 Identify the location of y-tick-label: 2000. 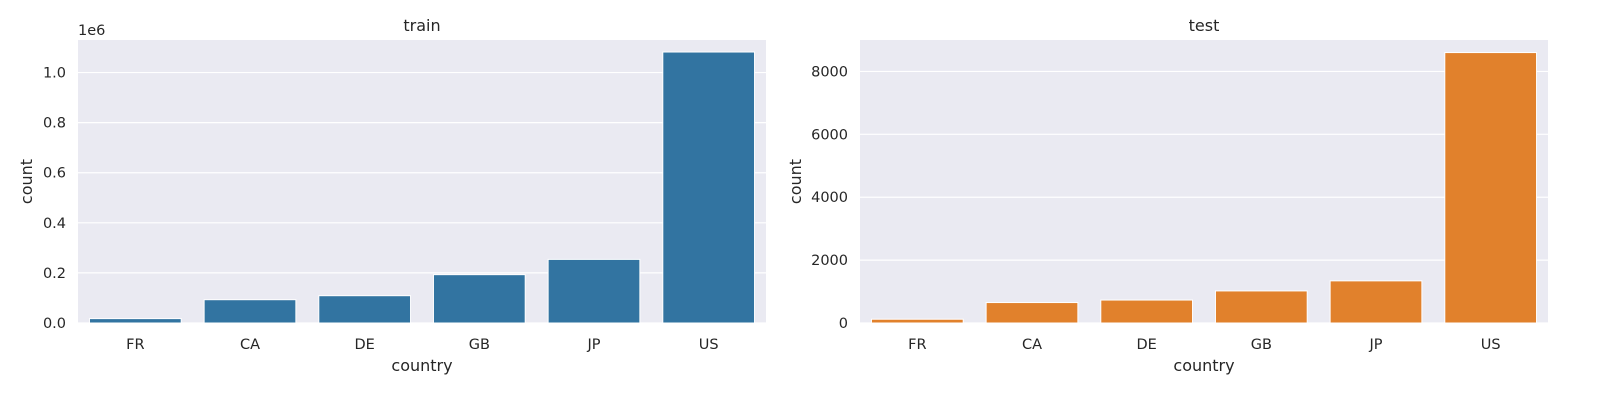
(829, 261).